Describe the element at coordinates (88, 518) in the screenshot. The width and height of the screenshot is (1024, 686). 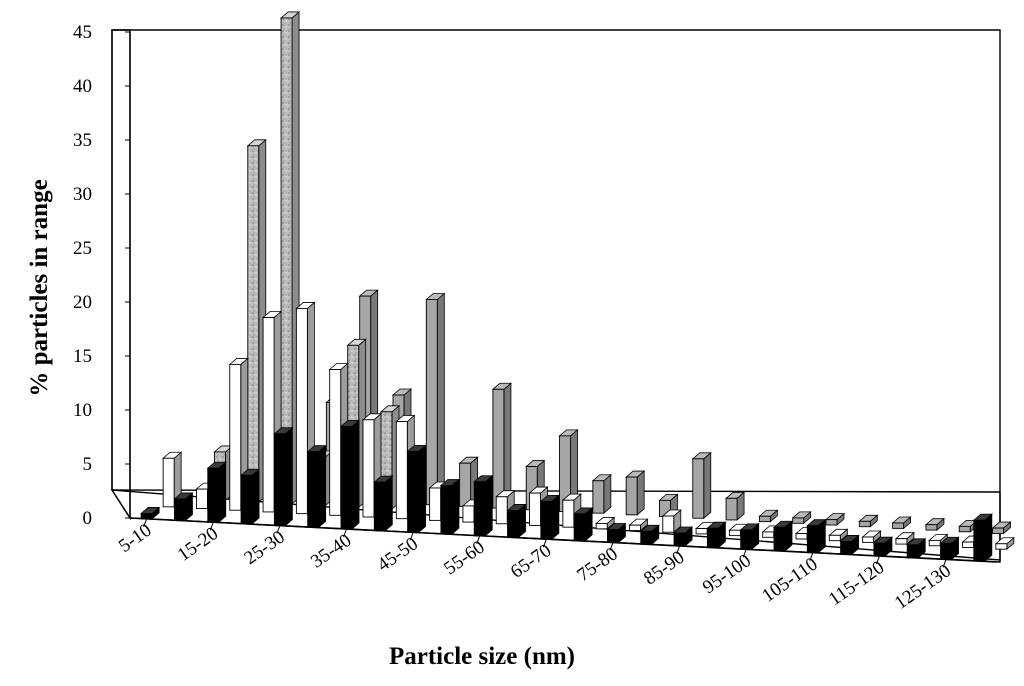
I see `y-tick-label: 0` at that location.